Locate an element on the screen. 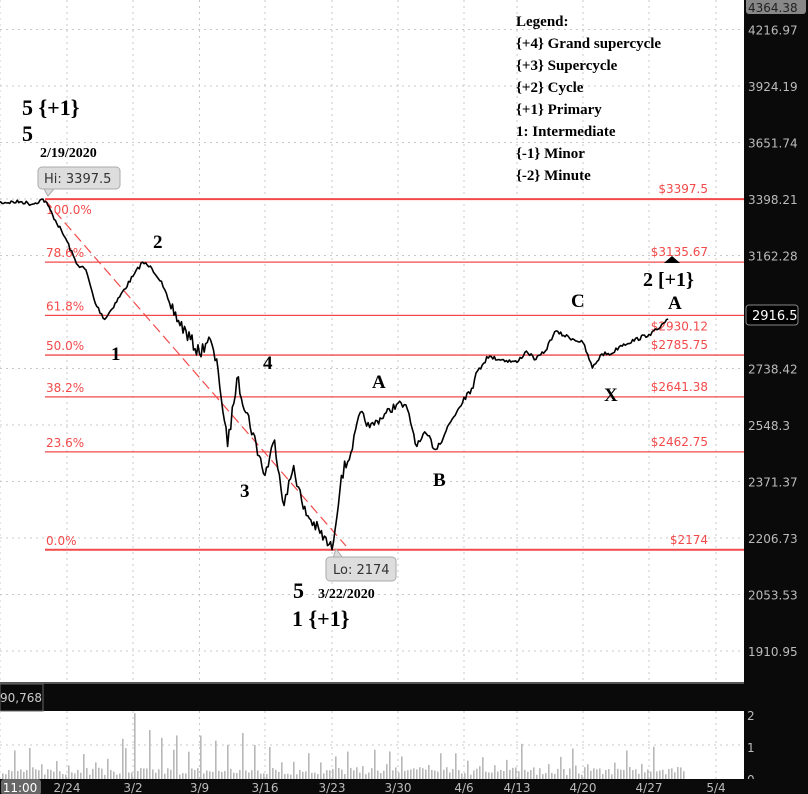 This screenshot has height=794, width=808. fib-level-price: $2641.38 is located at coordinates (679, 387).